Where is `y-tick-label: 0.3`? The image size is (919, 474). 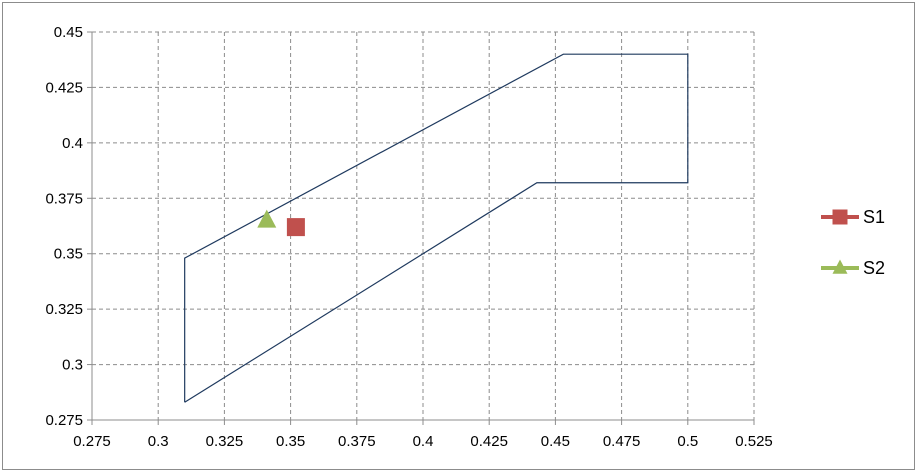
y-tick-label: 0.3 is located at coordinates (72, 365).